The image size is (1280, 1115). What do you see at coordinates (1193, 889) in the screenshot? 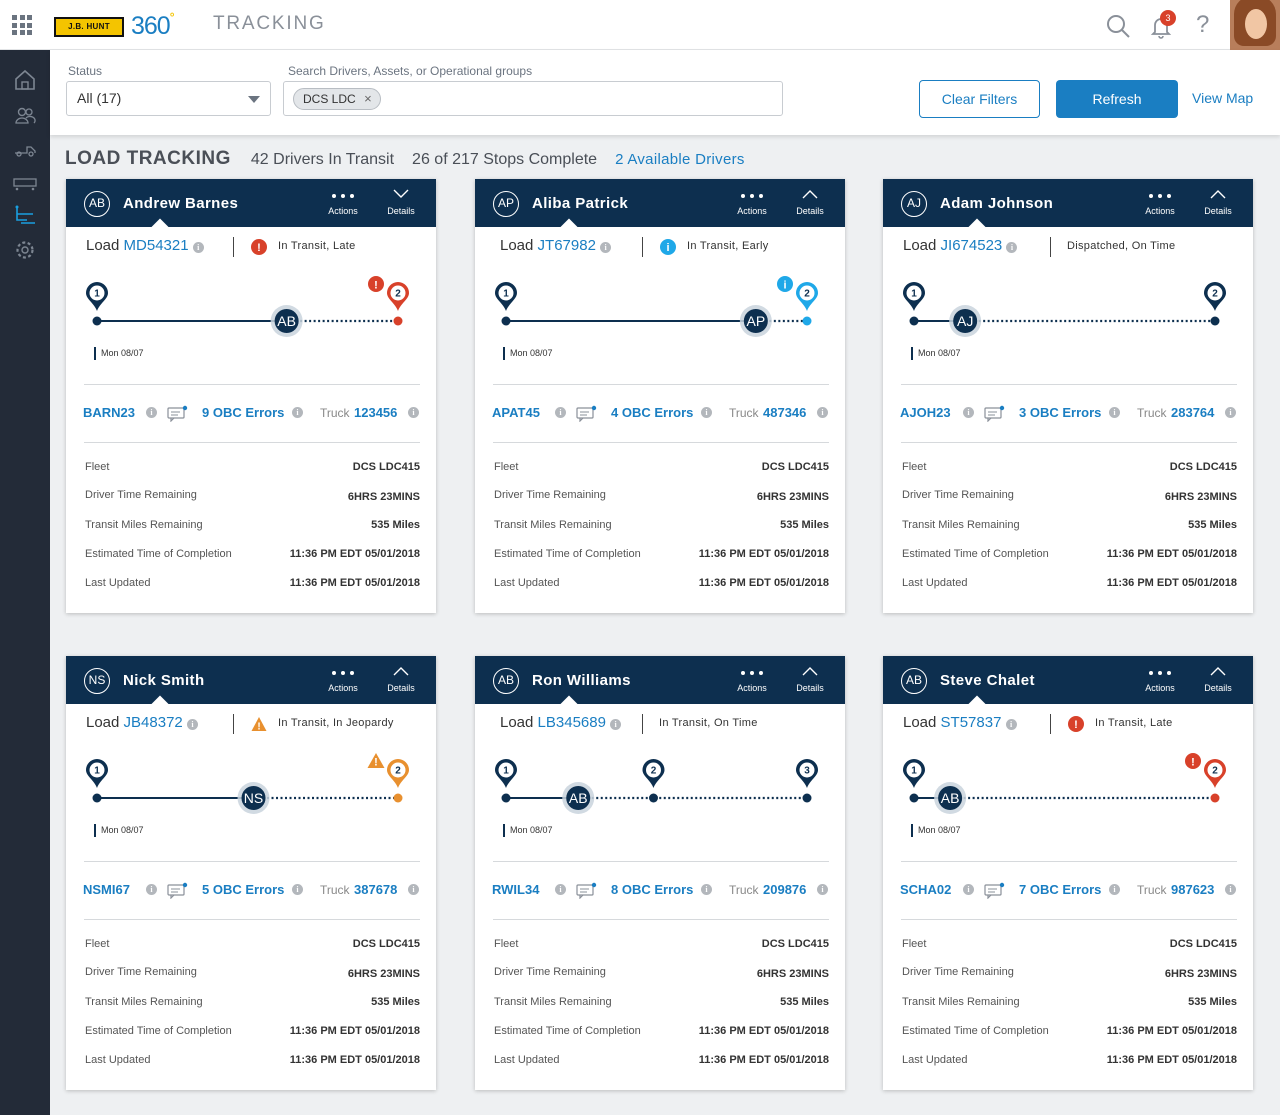
I see `truck-number-link: 987623` at bounding box center [1193, 889].